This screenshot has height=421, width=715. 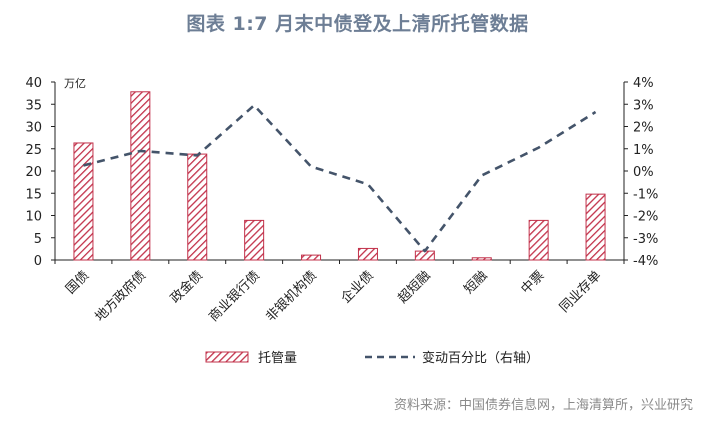 What do you see at coordinates (645, 261) in the screenshot?
I see `right-tick-label: -4%` at bounding box center [645, 261].